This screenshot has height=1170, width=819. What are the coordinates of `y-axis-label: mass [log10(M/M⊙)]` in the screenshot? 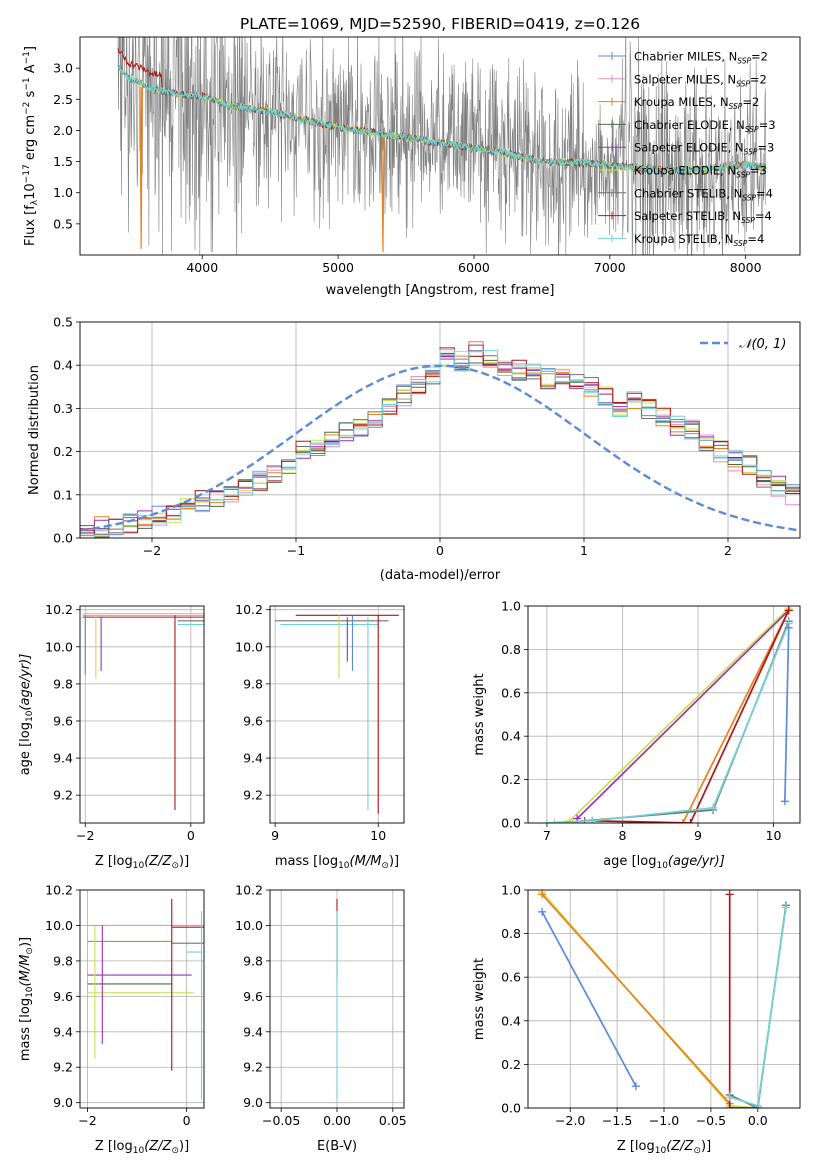 It's located at (26, 999).